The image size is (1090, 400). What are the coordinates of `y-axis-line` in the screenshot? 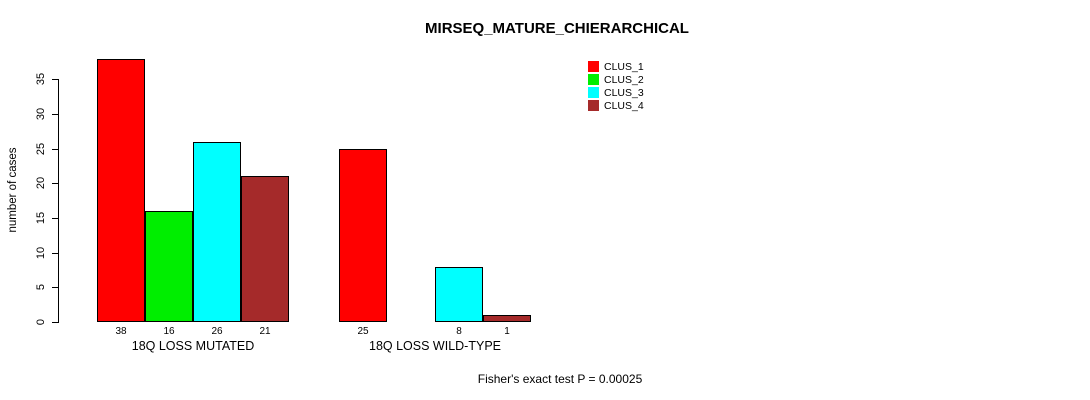 It's located at (58, 200).